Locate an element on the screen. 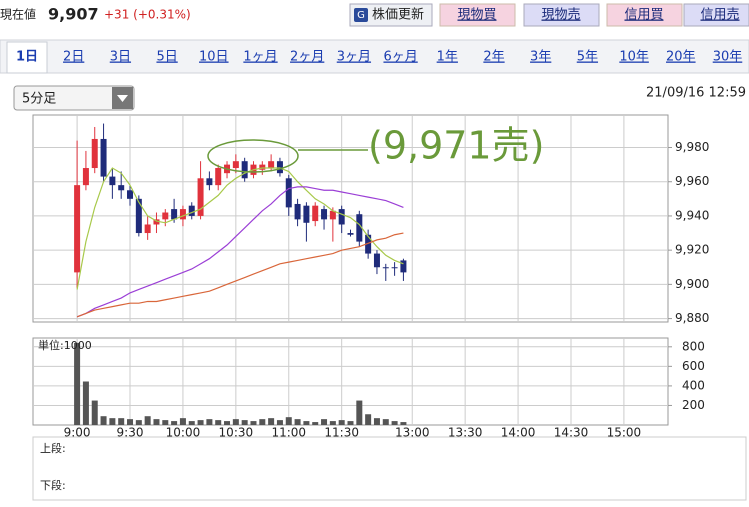  active-tab is located at coordinates (27, 57).